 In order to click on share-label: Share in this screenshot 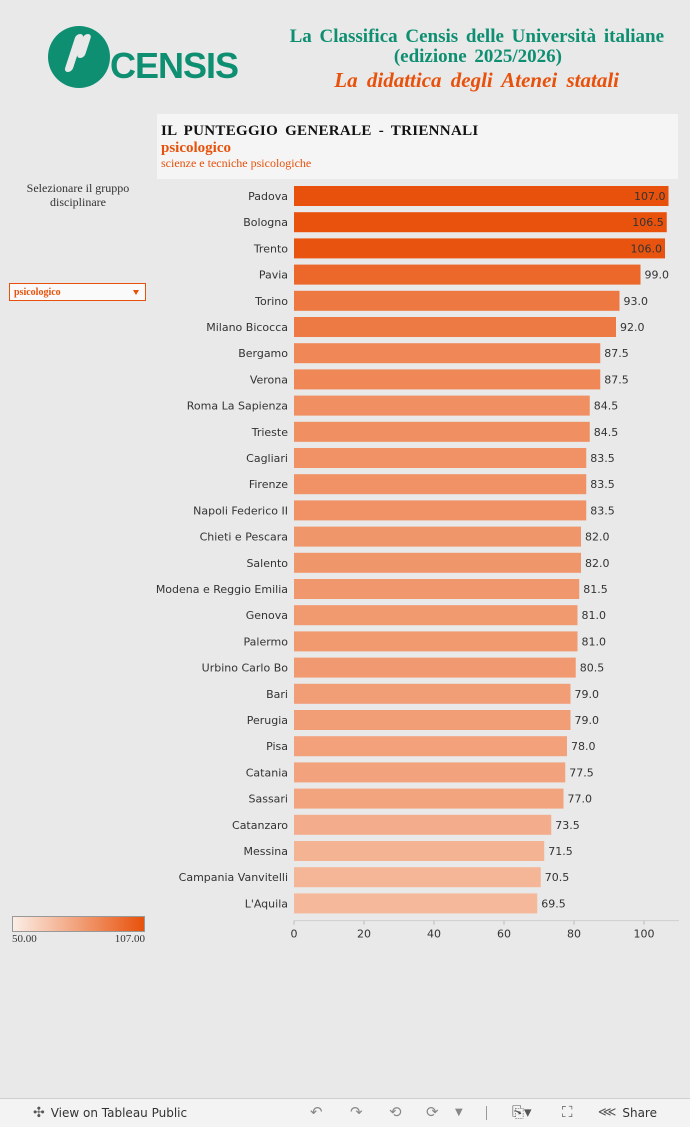, I will do `click(639, 1112)`.